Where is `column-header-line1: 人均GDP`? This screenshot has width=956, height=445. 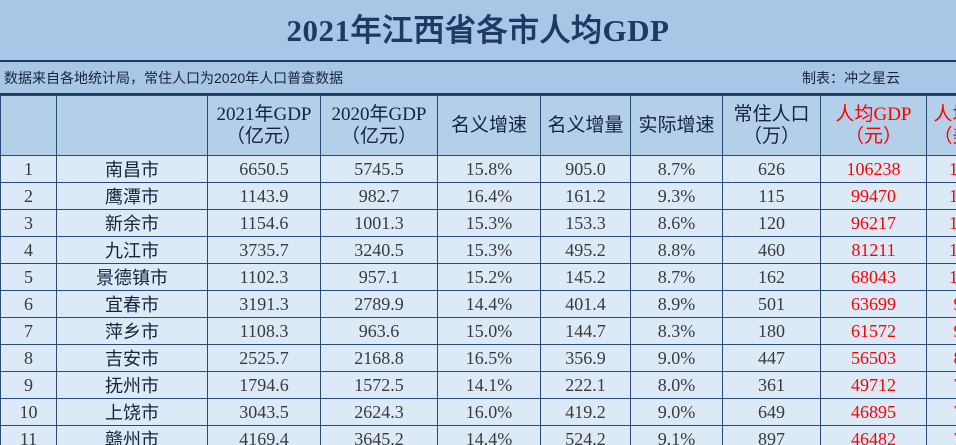 column-header-line1: 人均GDP is located at coordinates (944, 115).